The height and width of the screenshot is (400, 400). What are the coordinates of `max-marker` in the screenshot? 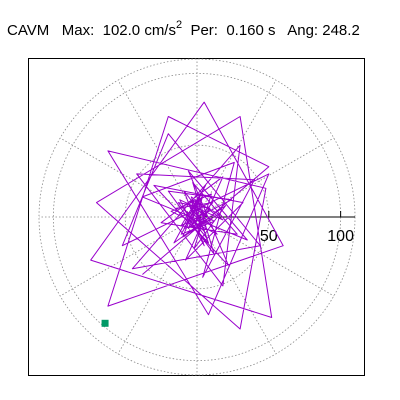 It's located at (105, 323).